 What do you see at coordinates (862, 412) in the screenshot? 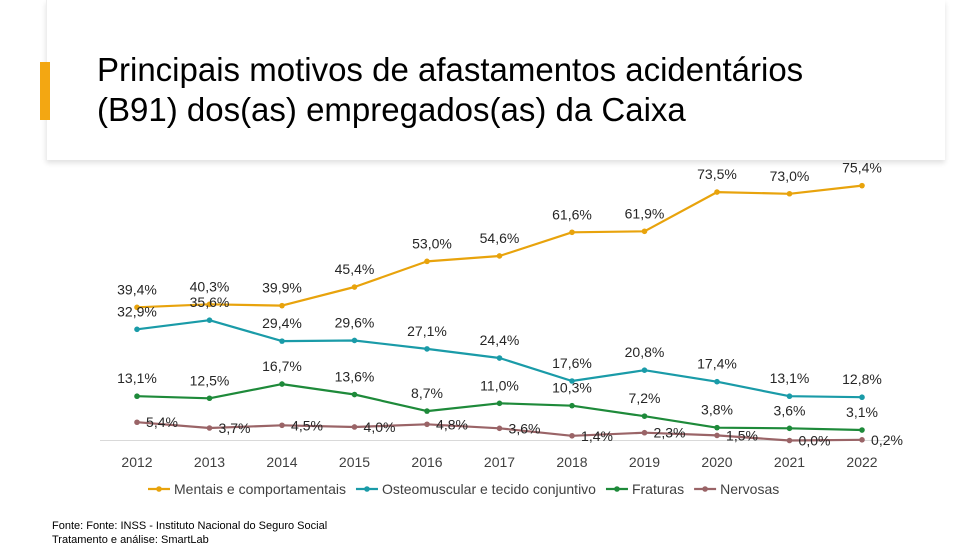
I see `data-label: 3,1%` at bounding box center [862, 412].